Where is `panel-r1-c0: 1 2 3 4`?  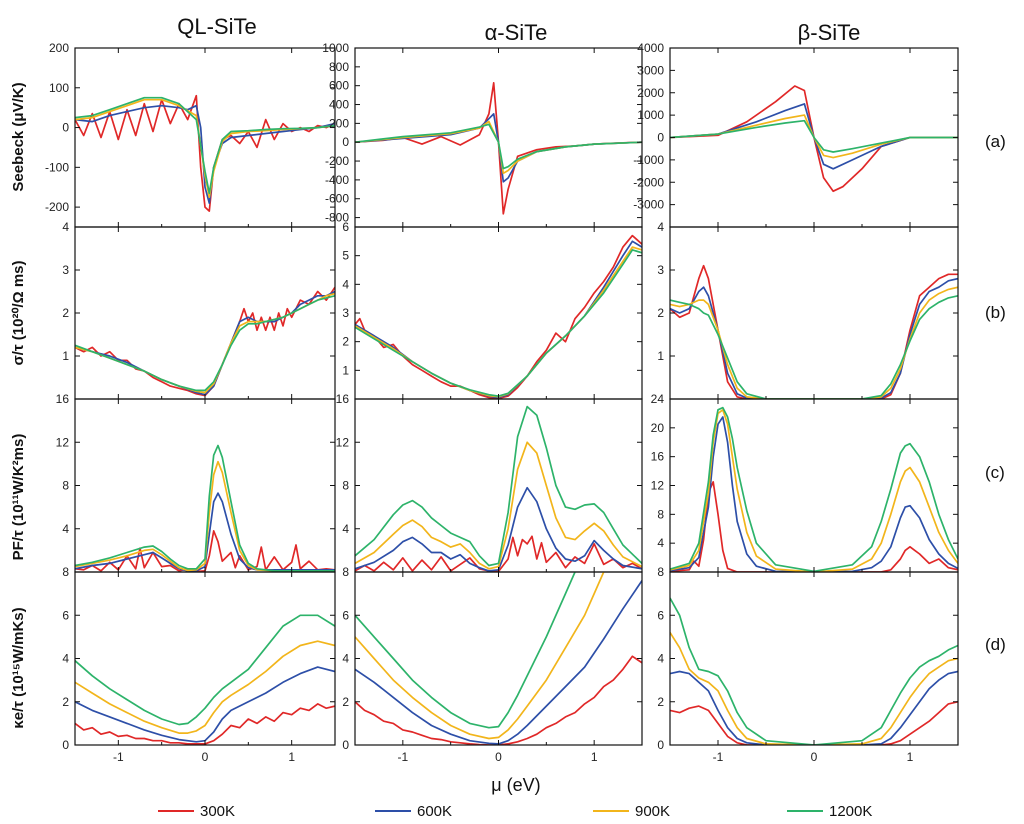
panel-r1-c0: 1 2 3 4 is located at coordinates (199, 310).